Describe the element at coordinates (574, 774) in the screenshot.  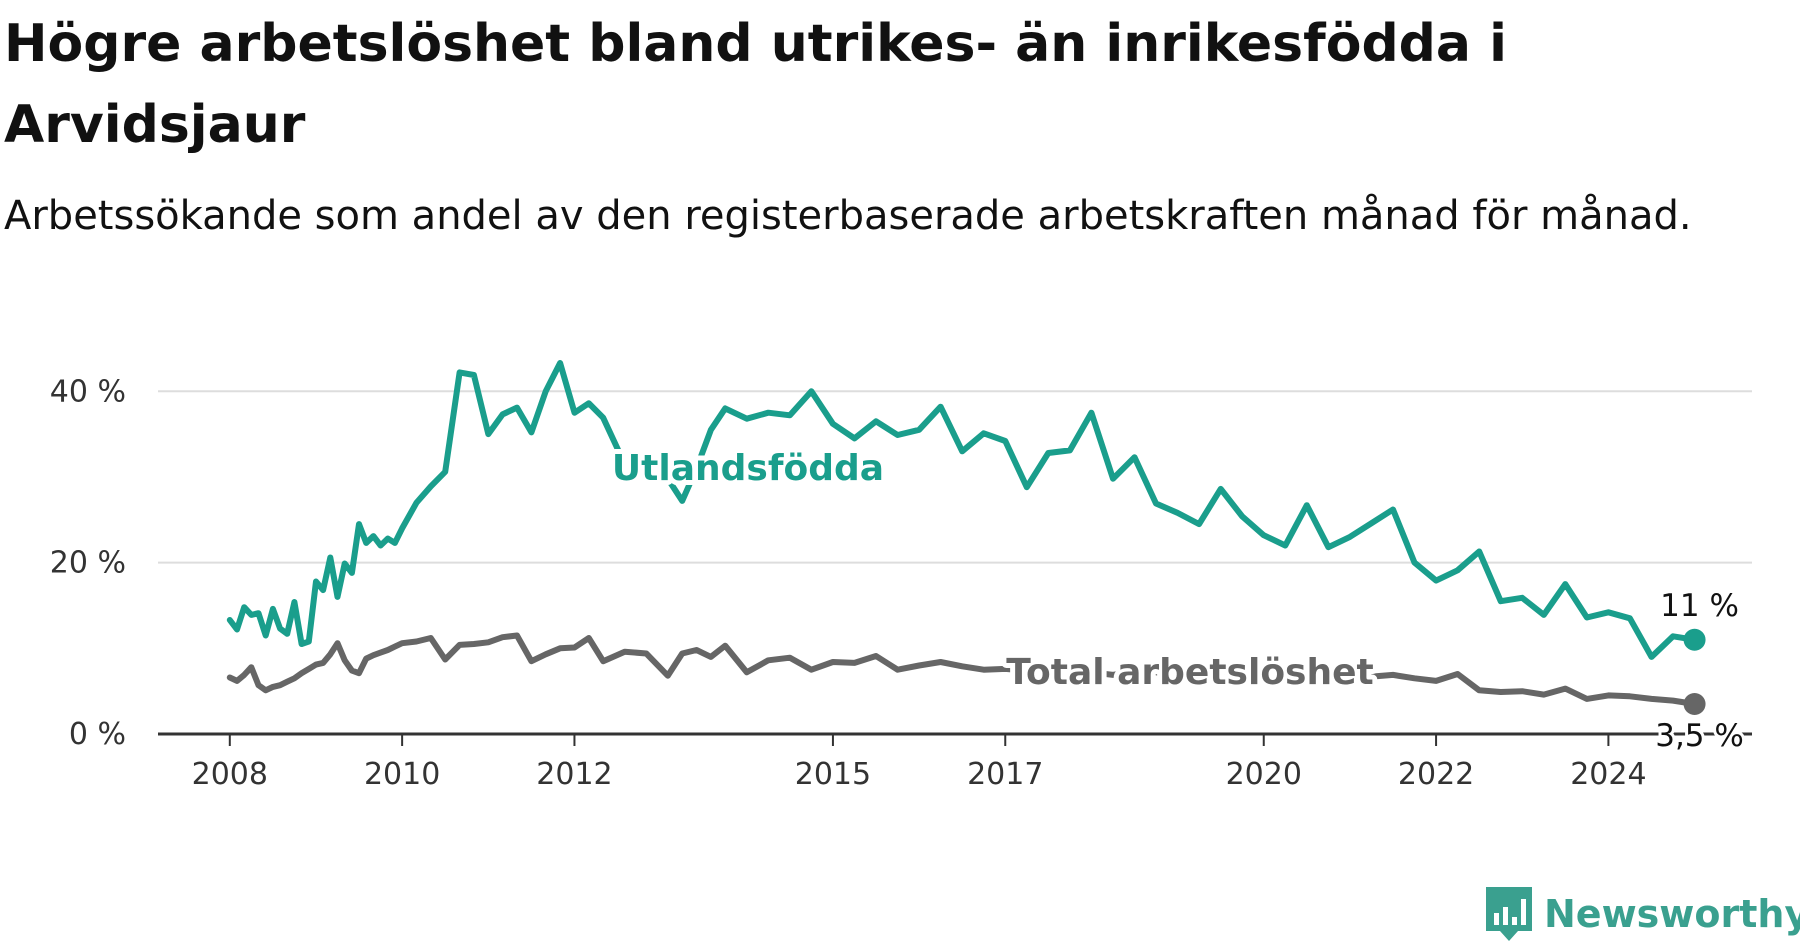
I see `x-tick-label: 2012` at that location.